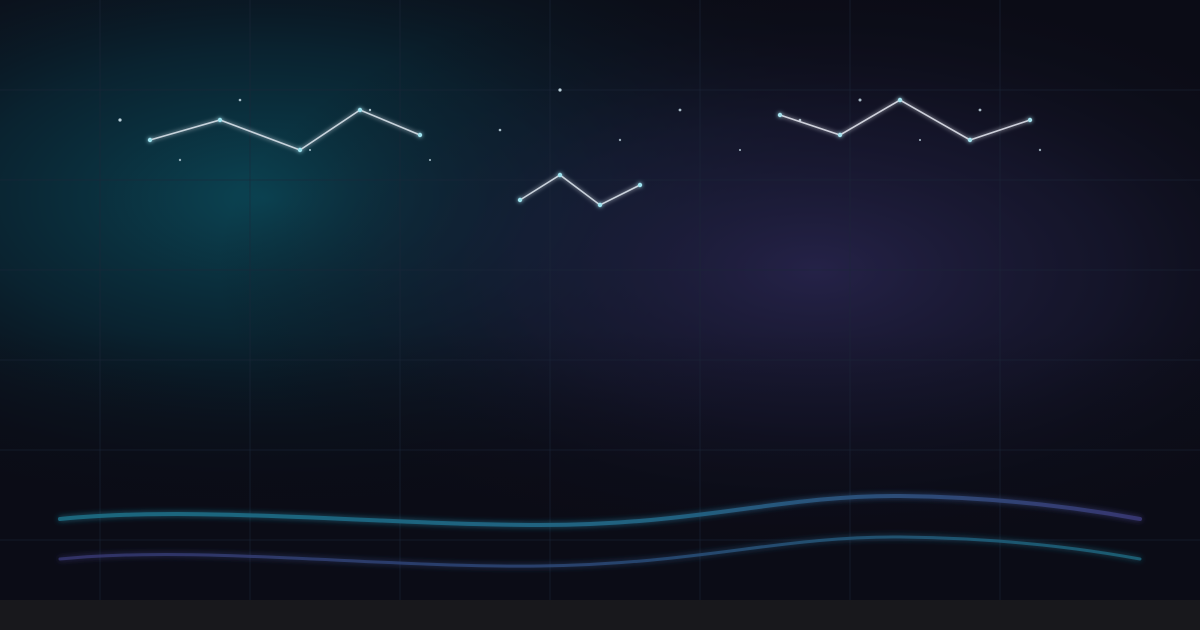 This screenshot has width=1200, height=630. I want to click on bottom-band, so click(600, 615).